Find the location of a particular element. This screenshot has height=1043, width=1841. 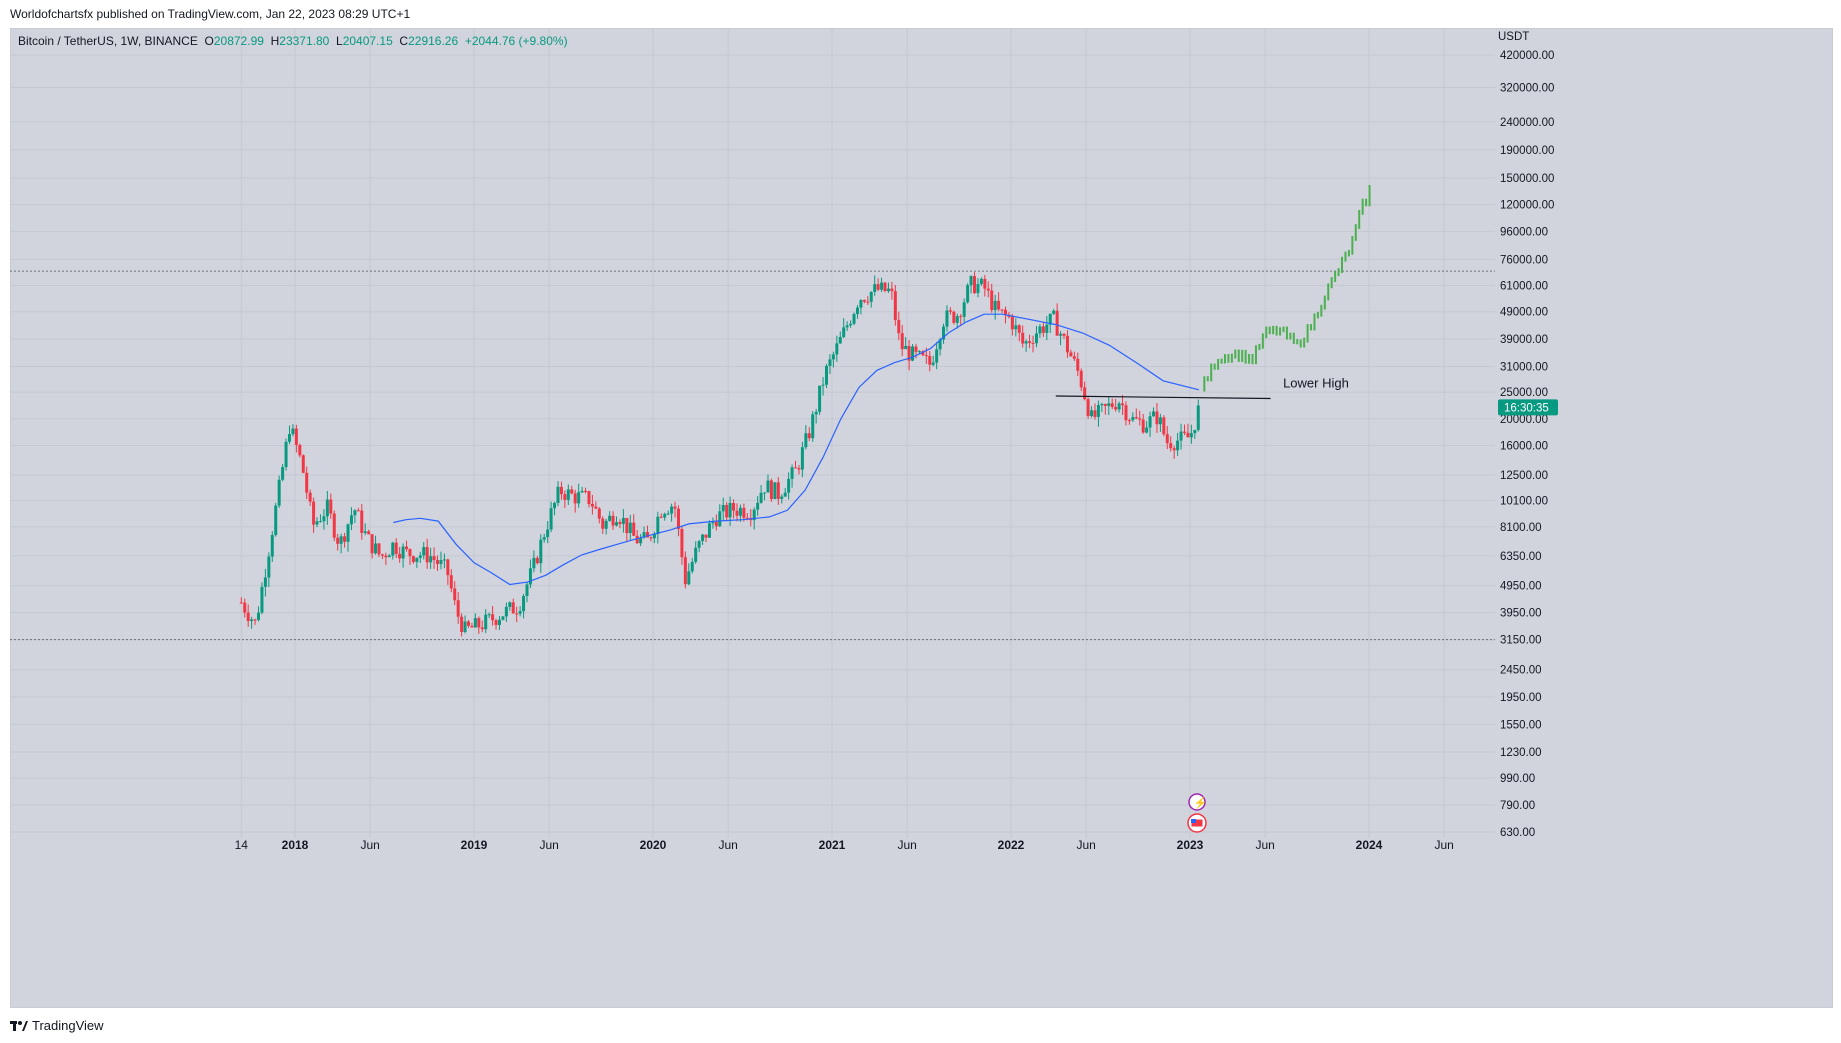

lower-high-line is located at coordinates (1163, 397).